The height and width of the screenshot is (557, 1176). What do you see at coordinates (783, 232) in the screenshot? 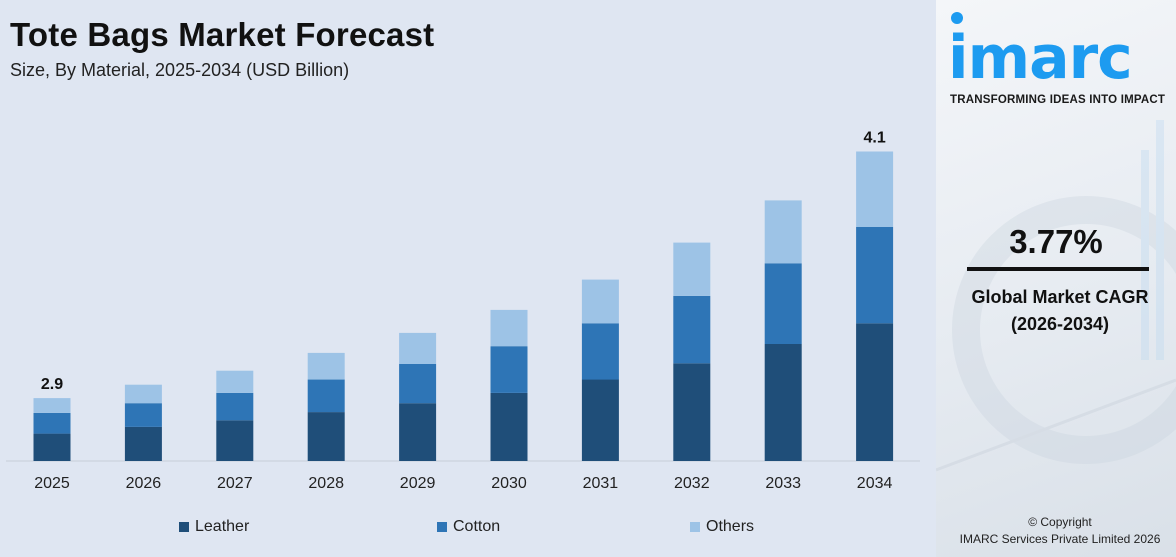
I see `bar-segment-others-2033` at bounding box center [783, 232].